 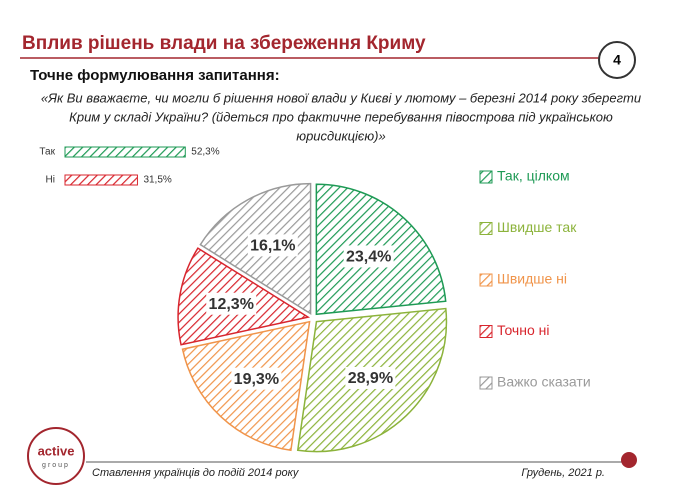 I want to click on legend-label: Так, цілком, so click(x=533, y=176).